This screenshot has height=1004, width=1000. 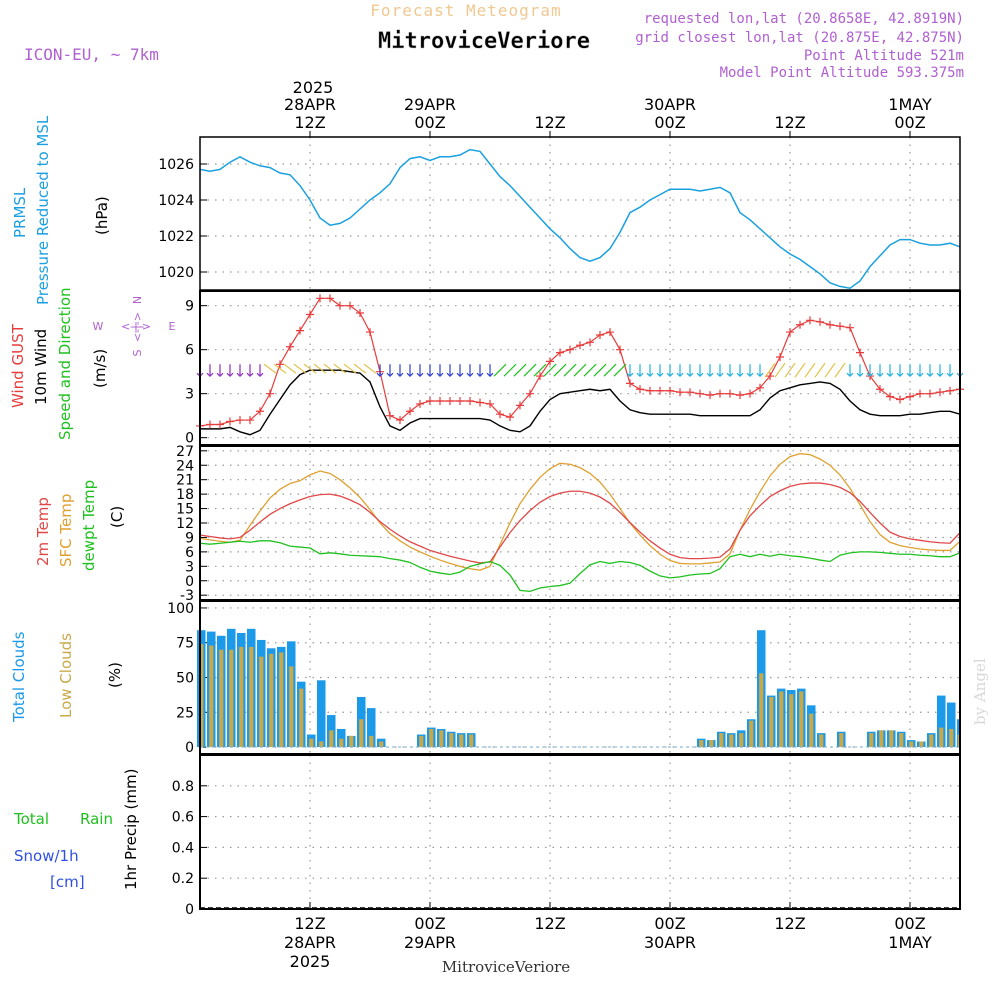 What do you see at coordinates (910, 104) in the screenshot?
I see `top-date-label: 1MAY` at bounding box center [910, 104].